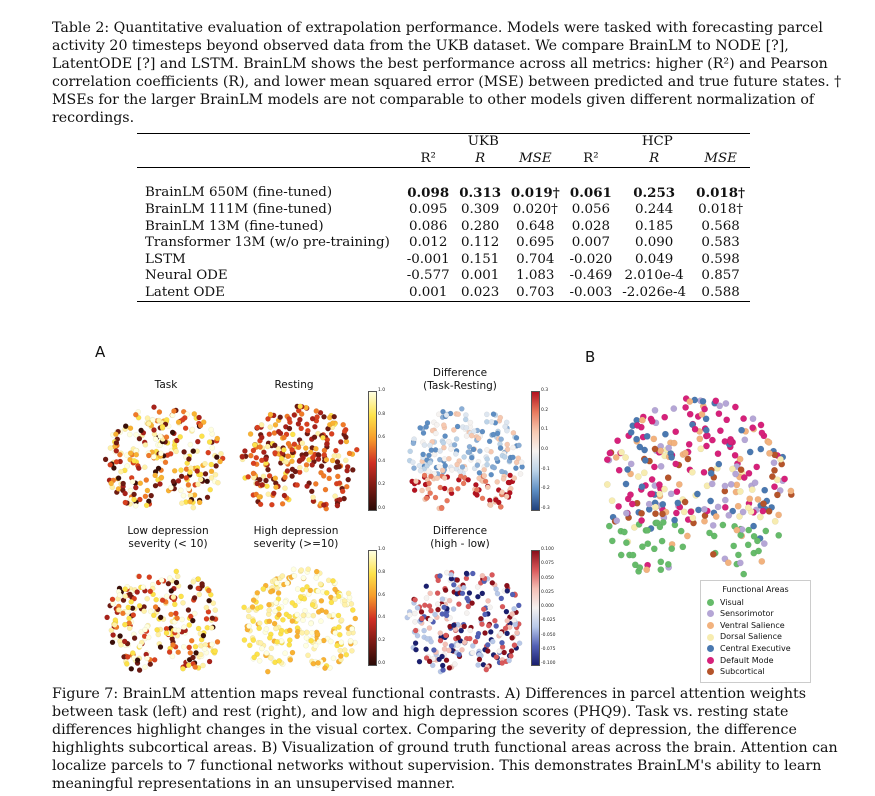  I want to click on brain-map-high-depression, so click(300, 620).